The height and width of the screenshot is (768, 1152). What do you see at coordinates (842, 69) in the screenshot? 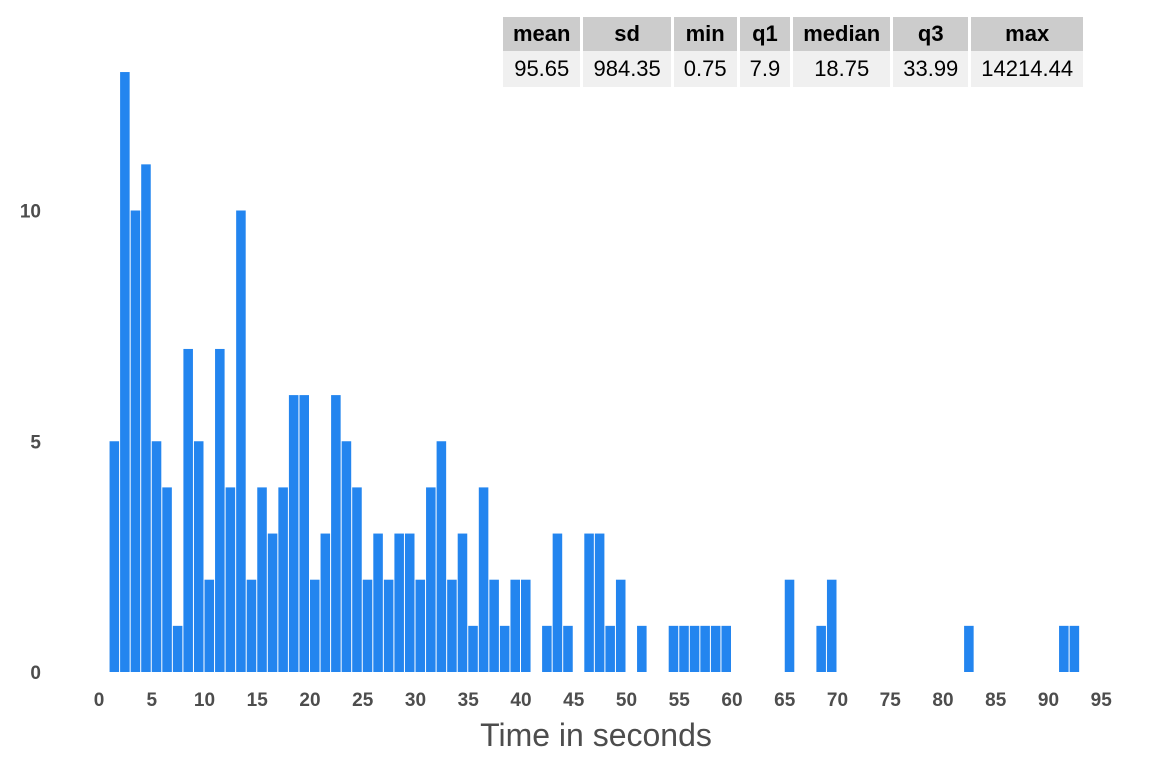
I see `stats-value-median: 18.75` at bounding box center [842, 69].